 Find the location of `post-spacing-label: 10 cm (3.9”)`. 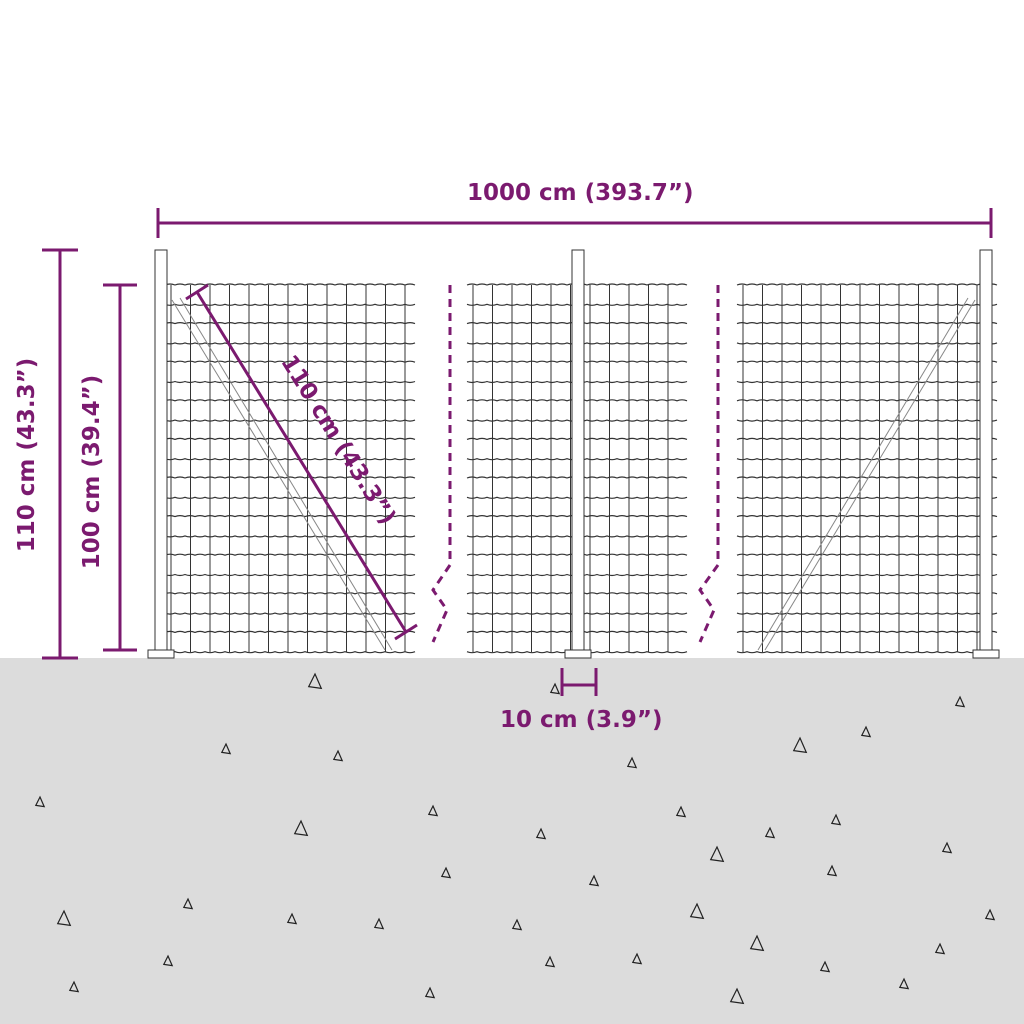

post-spacing-label: 10 cm (3.9”) is located at coordinates (581, 720).